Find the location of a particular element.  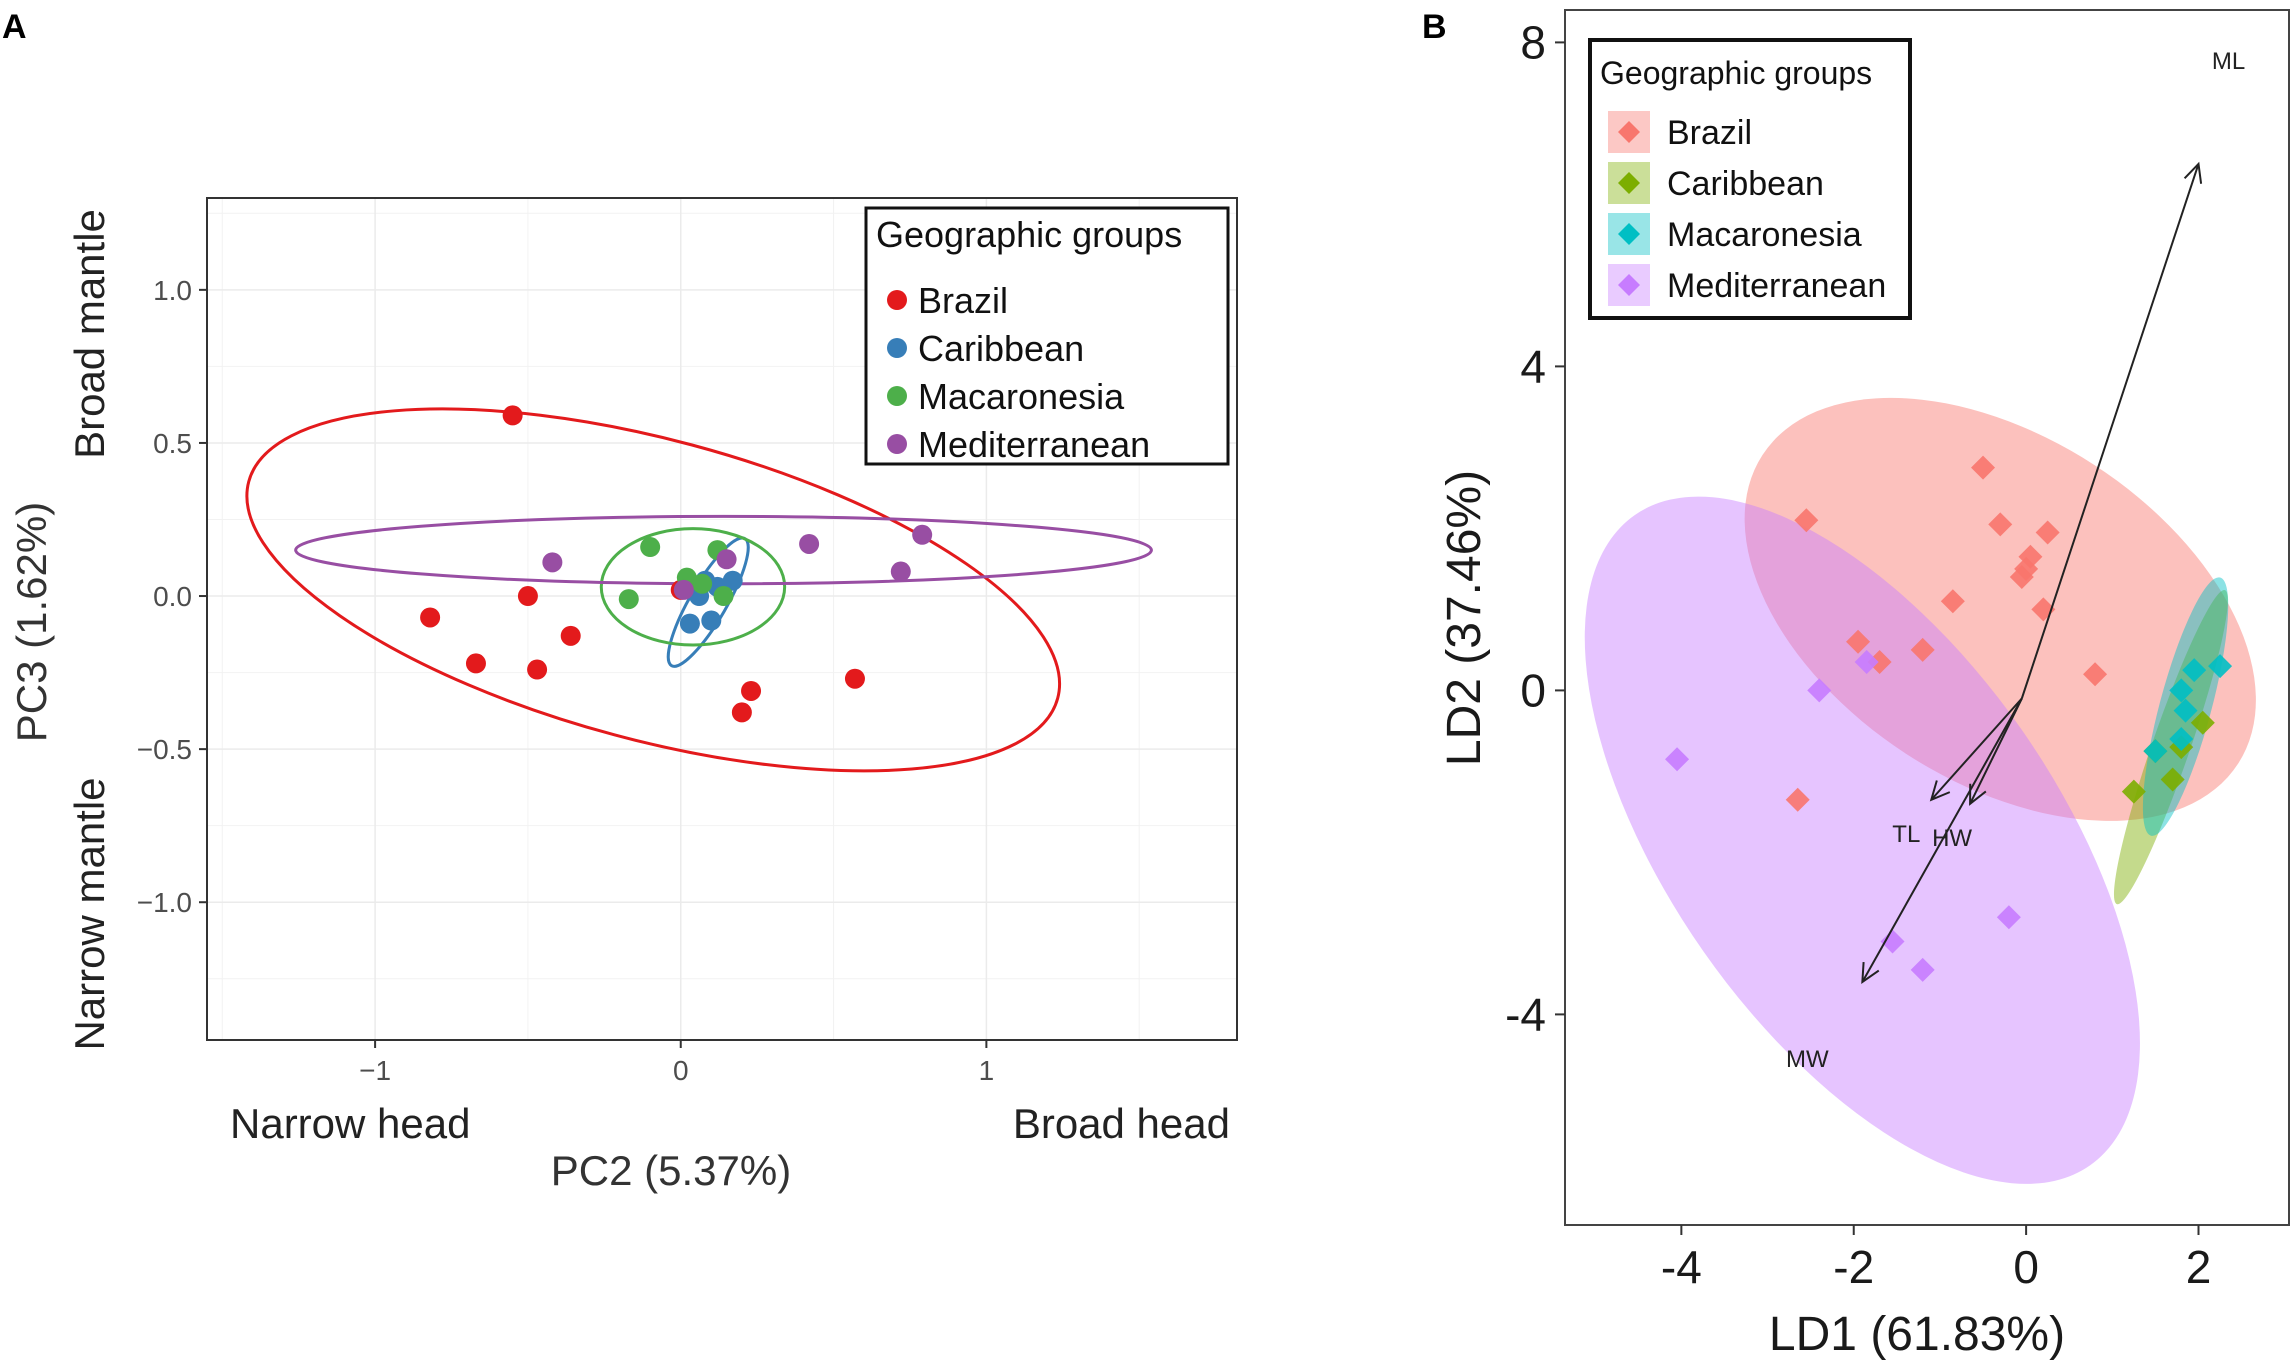

loading-arrow-tl is located at coordinates (1976, 749).